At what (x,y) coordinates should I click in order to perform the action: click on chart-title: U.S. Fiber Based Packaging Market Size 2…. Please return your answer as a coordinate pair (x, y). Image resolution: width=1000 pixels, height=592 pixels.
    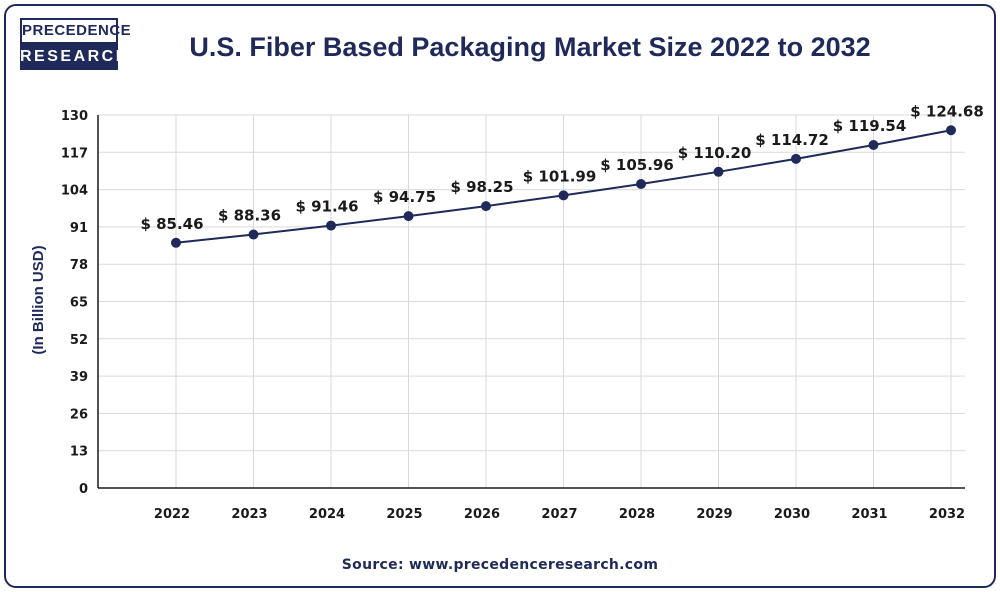
    Looking at the image, I should click on (530, 47).